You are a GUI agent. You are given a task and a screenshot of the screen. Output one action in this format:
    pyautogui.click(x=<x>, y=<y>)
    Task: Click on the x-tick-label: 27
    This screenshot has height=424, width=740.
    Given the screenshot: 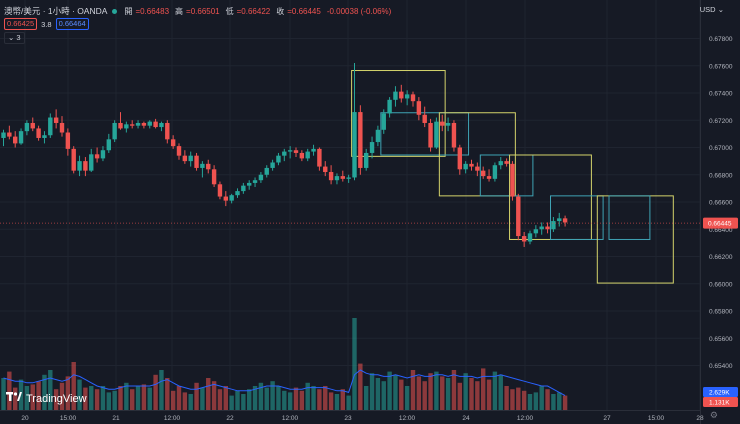 What is the action you would take?
    pyautogui.click(x=607, y=418)
    